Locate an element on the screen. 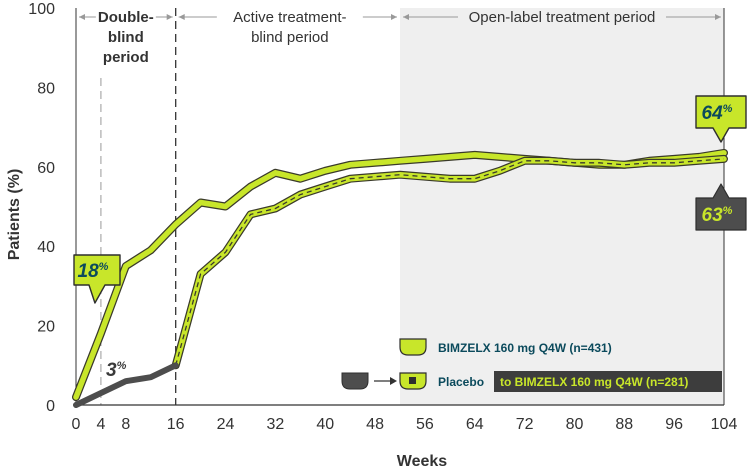 The image size is (752, 469). legend-arrowhead is located at coordinates (393, 381).